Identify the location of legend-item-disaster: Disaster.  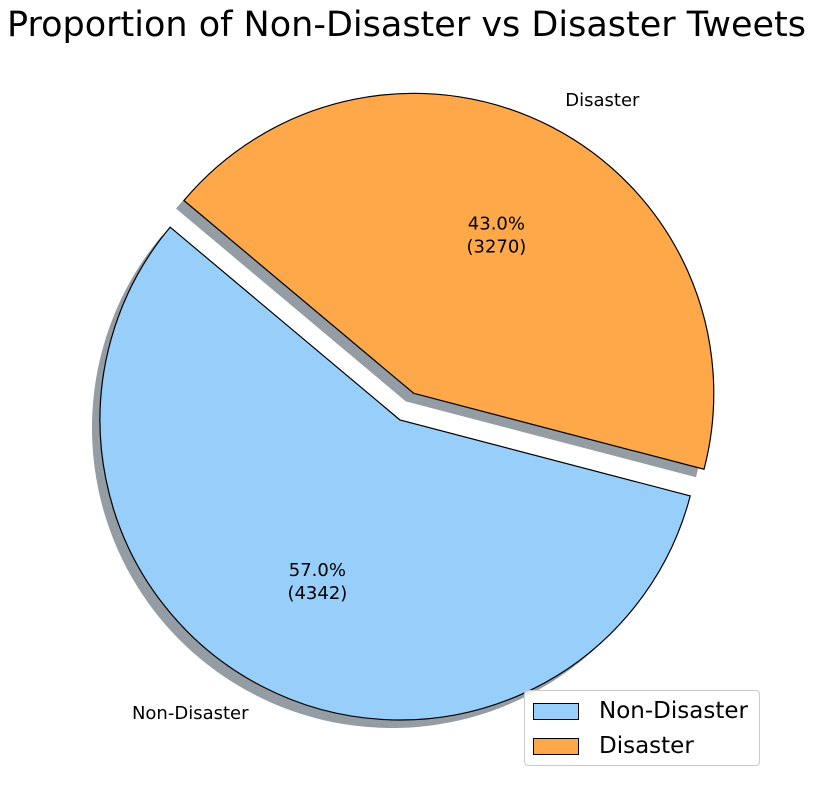
(613, 746).